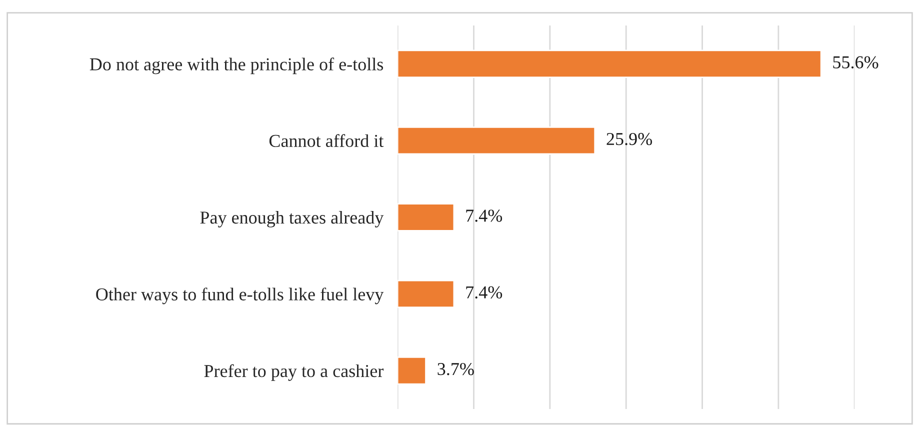 The height and width of the screenshot is (426, 914). Describe the element at coordinates (294, 372) in the screenshot. I see `y-tick-label: Prefer to pay to a cashier` at that location.